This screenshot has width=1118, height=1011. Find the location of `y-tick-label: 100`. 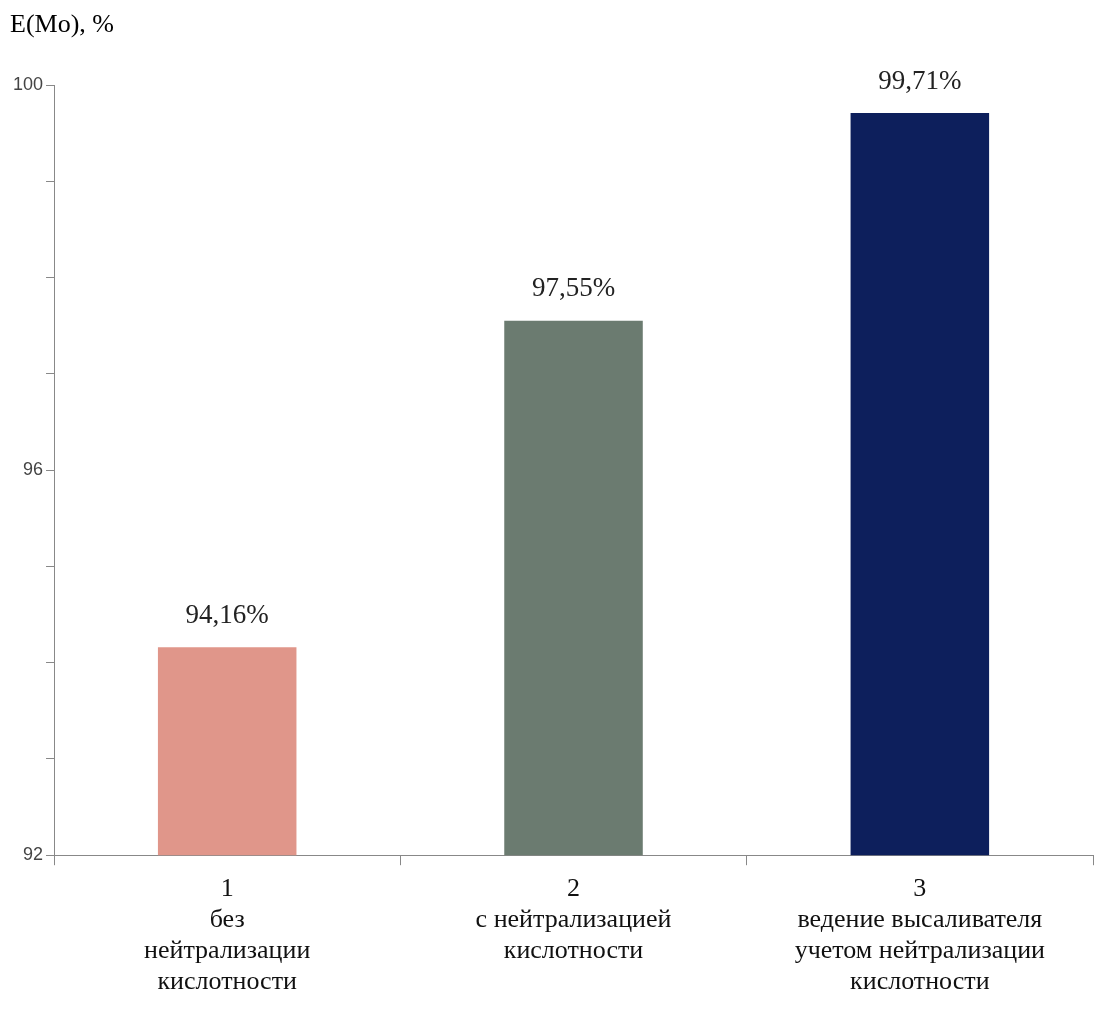

y-tick-label: 100 is located at coordinates (28, 83).